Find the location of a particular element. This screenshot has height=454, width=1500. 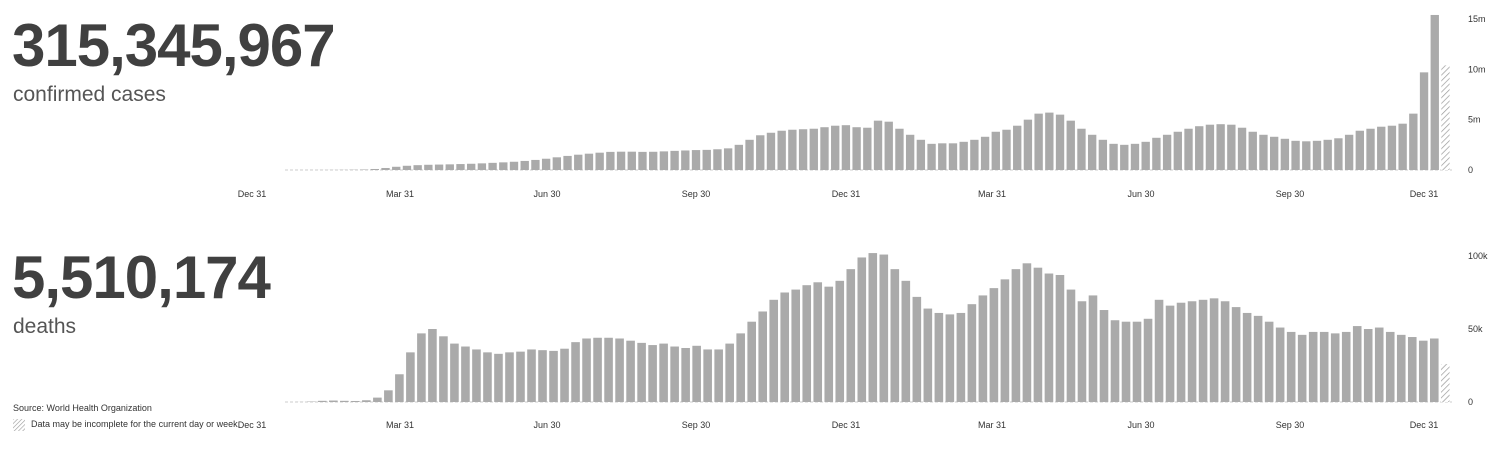

deaths-y-tick-label: 50k is located at coordinates (1475, 329).